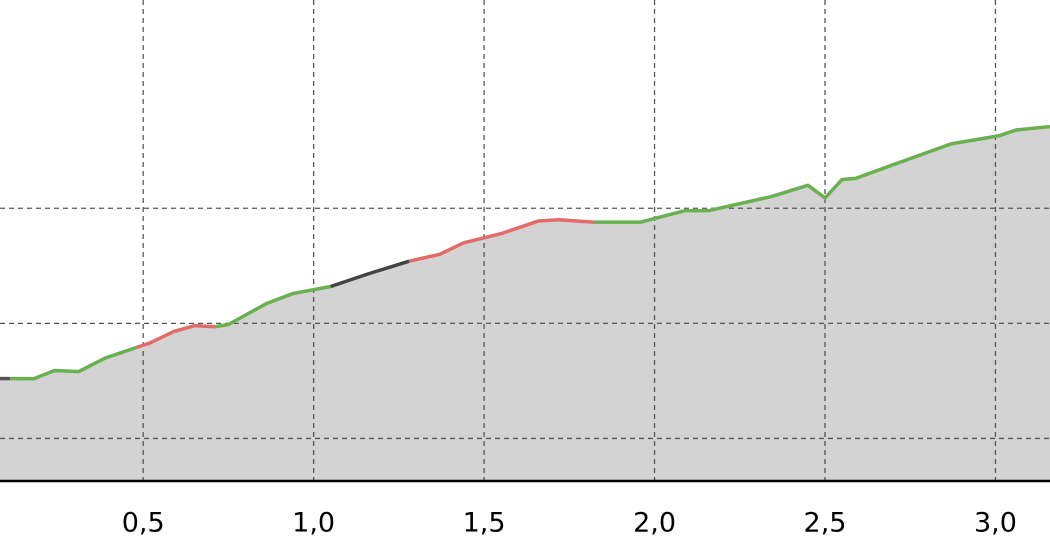 This screenshot has height=560, width=1050. I want to click on x-tick-label: 3,0, so click(995, 523).